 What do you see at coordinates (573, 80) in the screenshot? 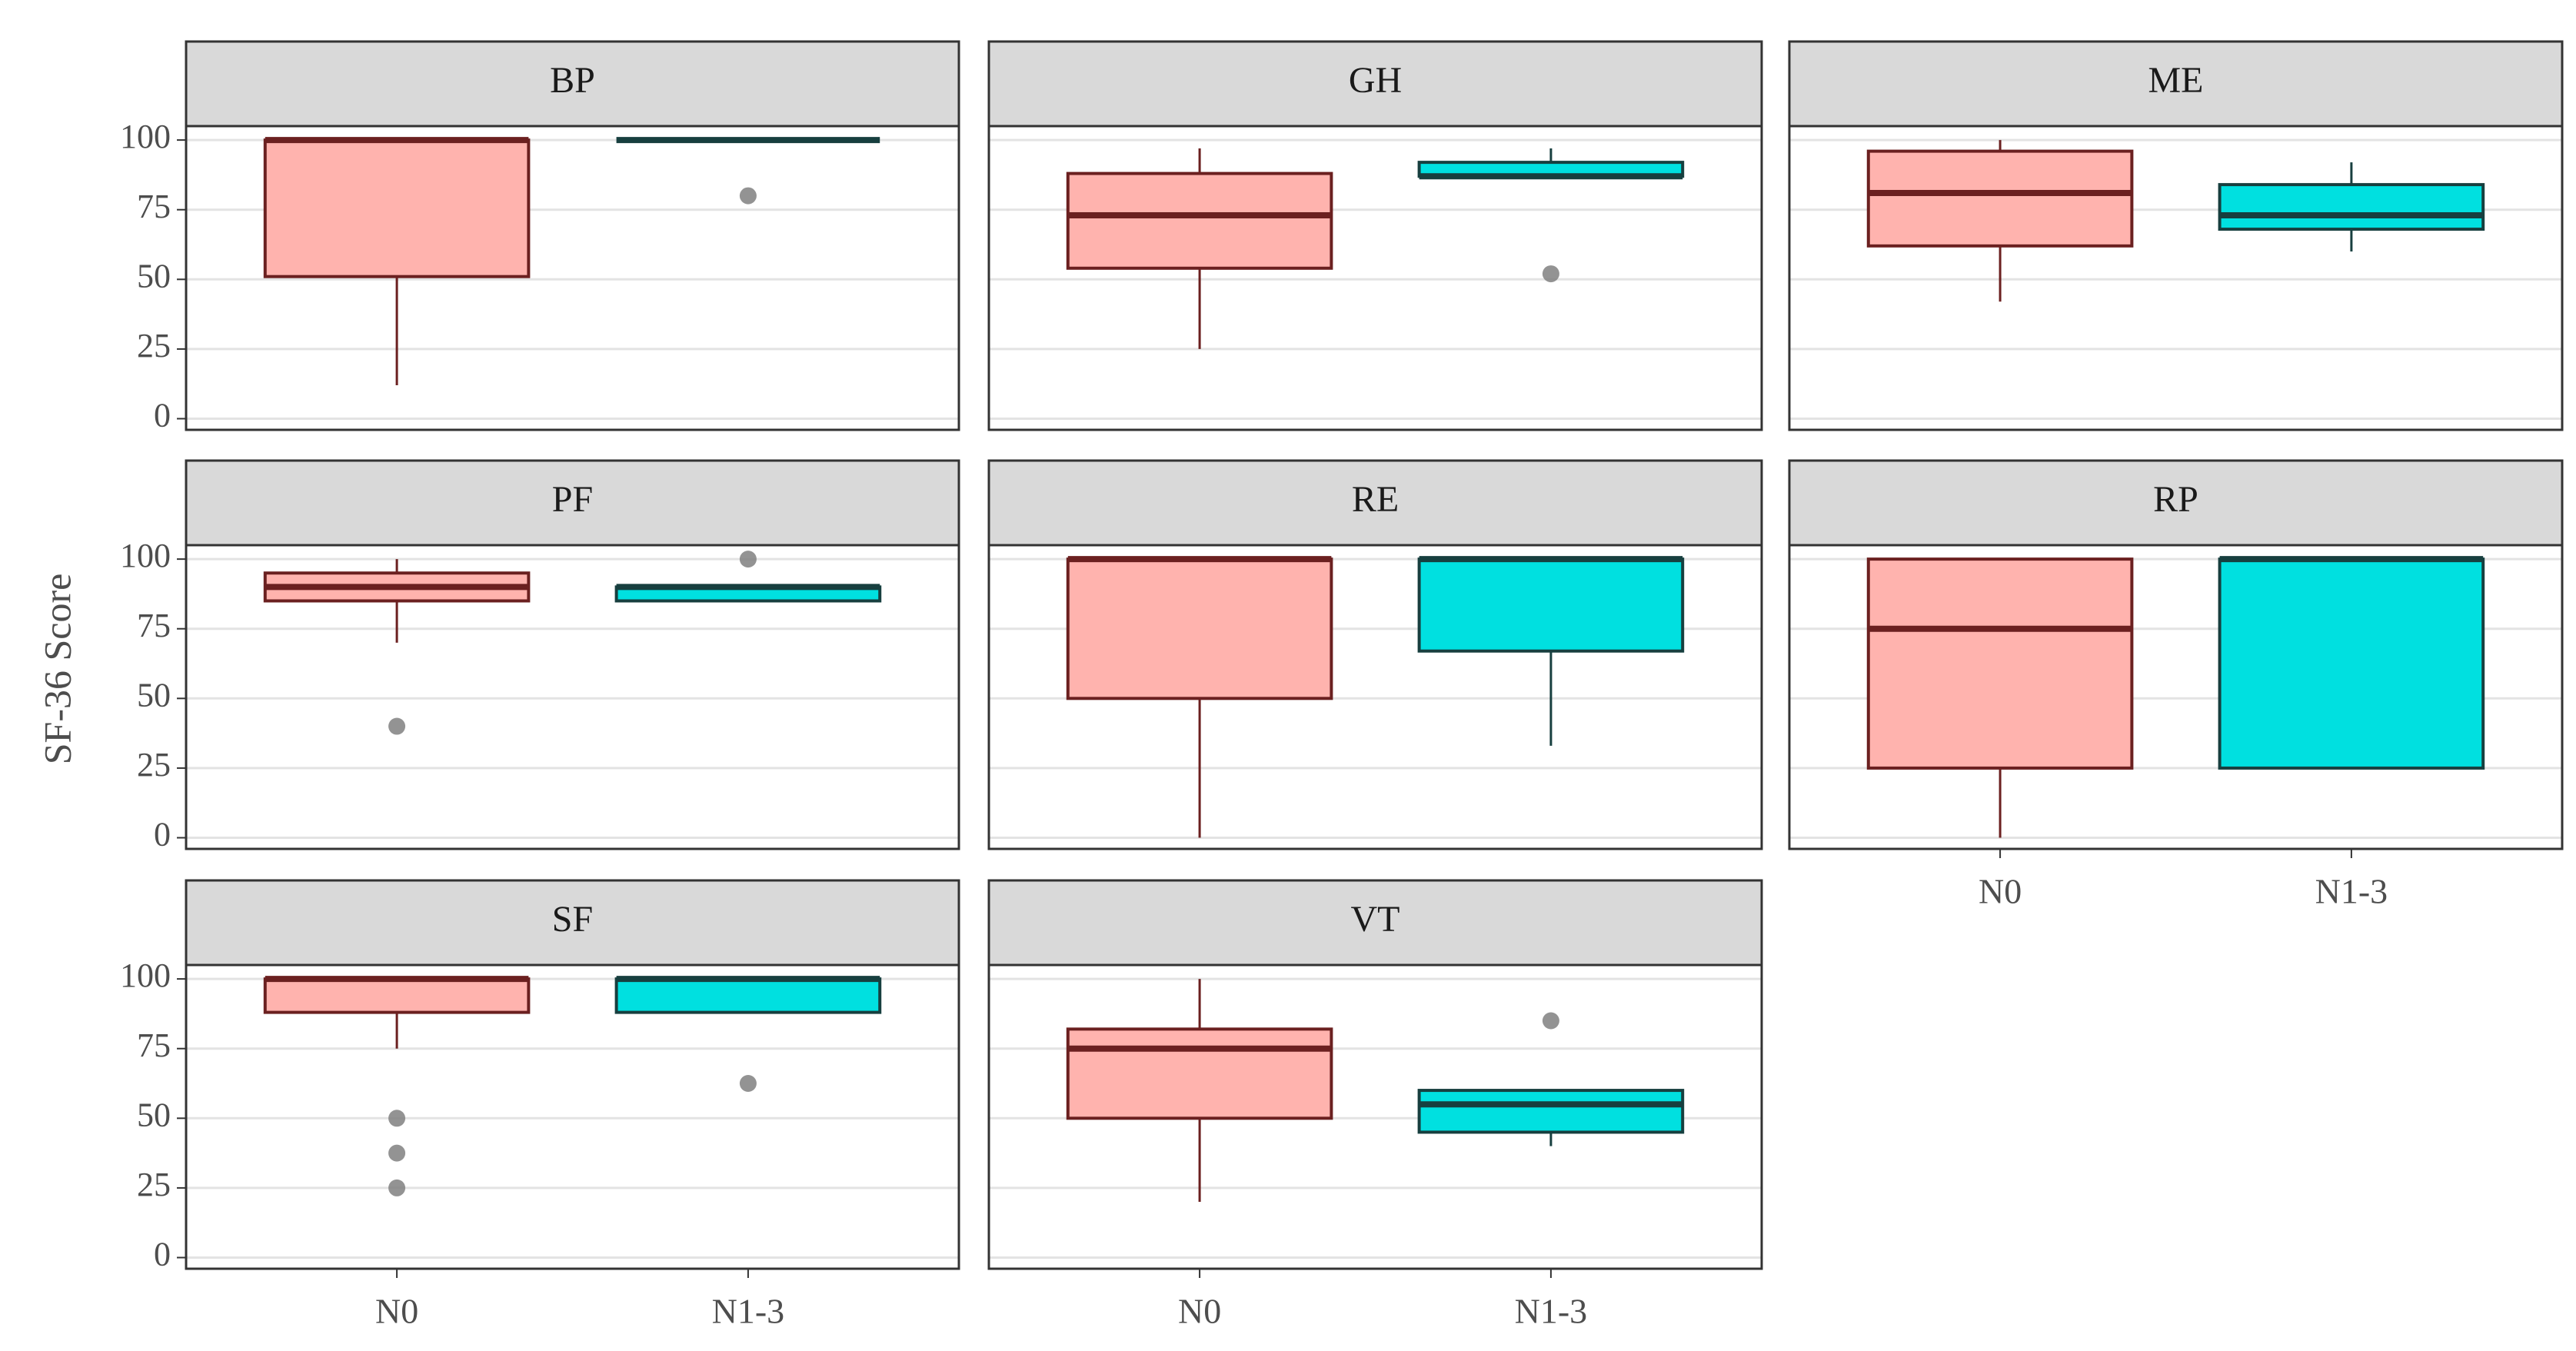
I see `strip-title: BP` at bounding box center [573, 80].